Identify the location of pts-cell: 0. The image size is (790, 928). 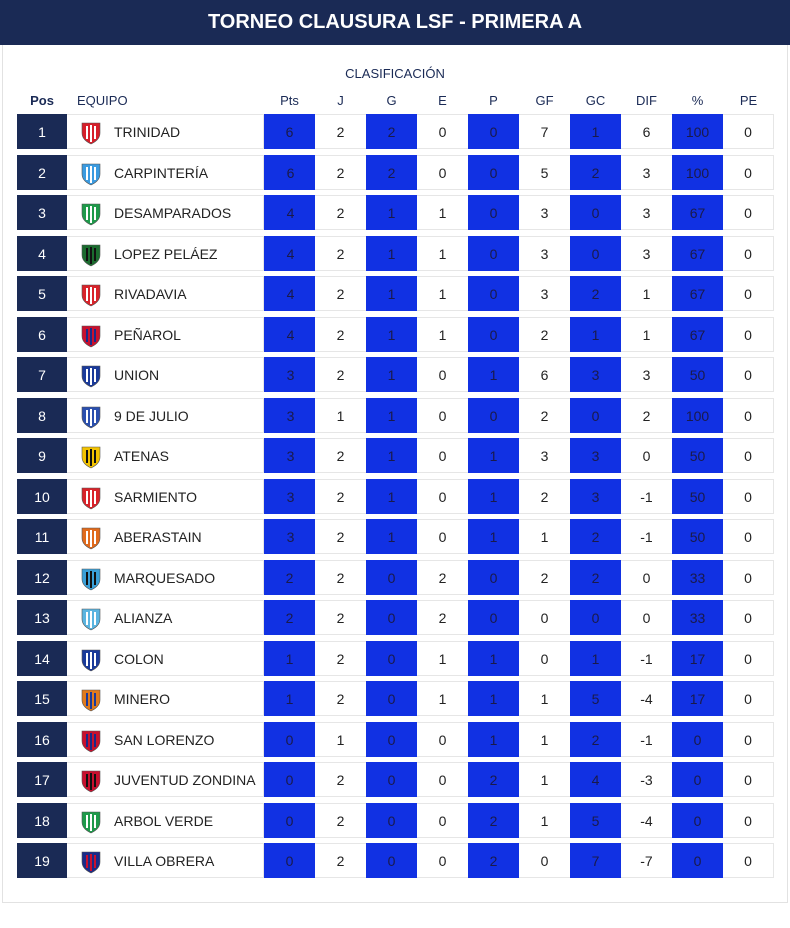
(289, 860).